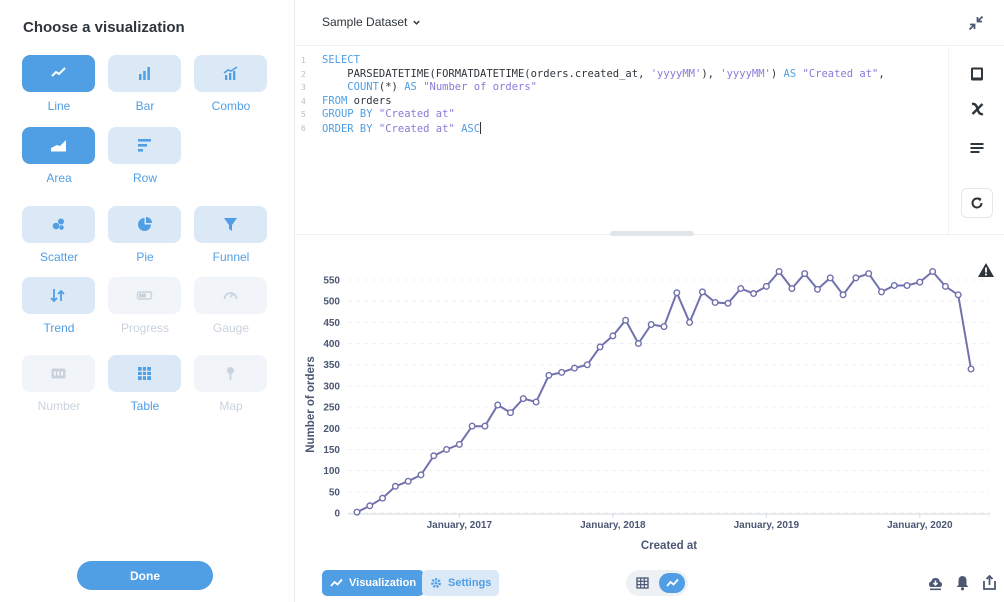 The width and height of the screenshot is (1004, 602). What do you see at coordinates (976, 23) in the screenshot?
I see `collapse-icon` at bounding box center [976, 23].